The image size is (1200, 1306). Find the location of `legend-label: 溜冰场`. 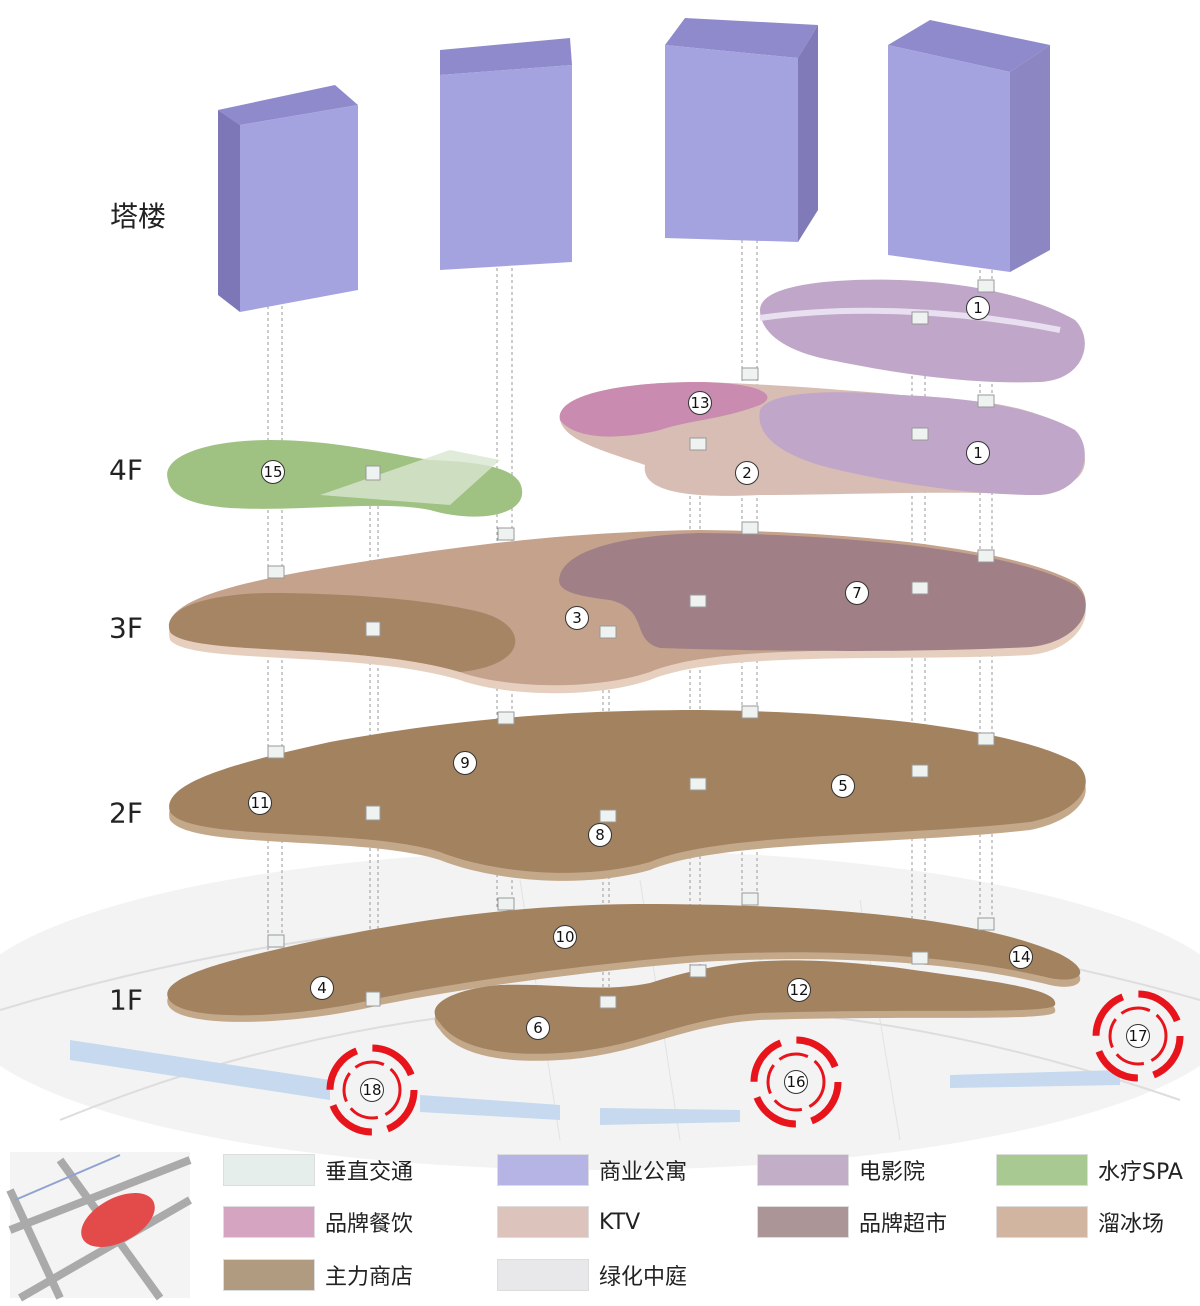

legend-label: 溜冰场 is located at coordinates (1131, 1224).